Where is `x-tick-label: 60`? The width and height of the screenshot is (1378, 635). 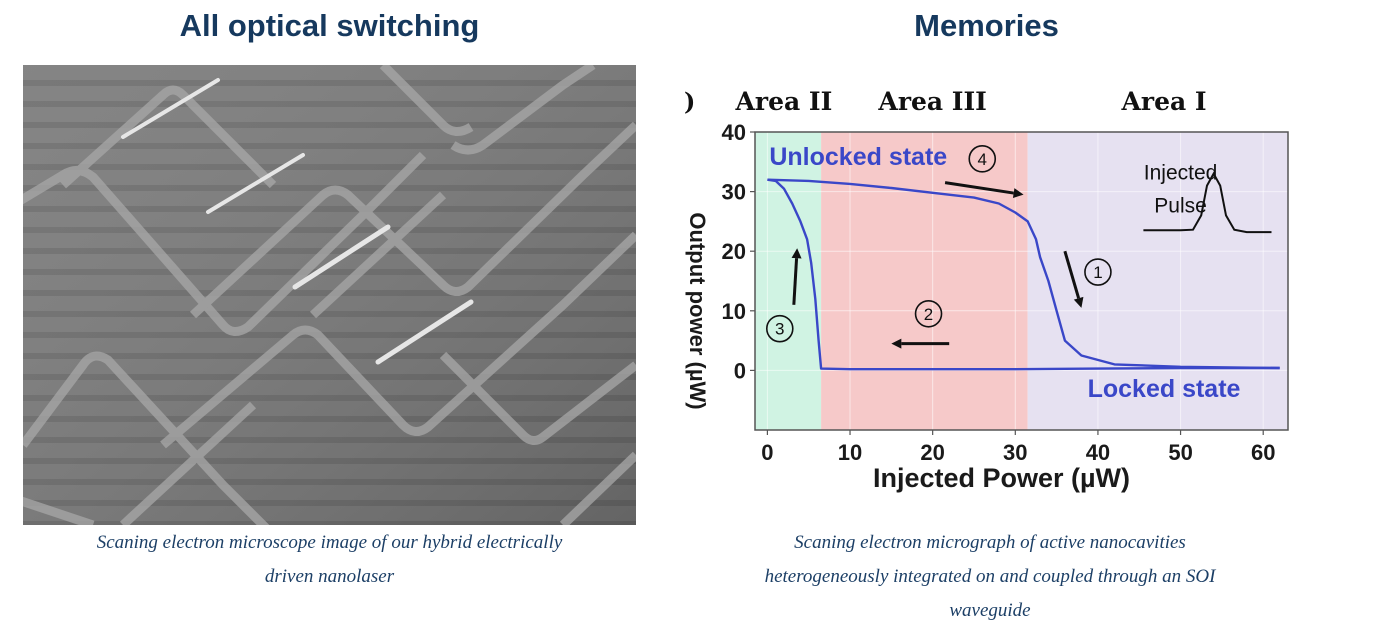
x-tick-label: 60 is located at coordinates (1263, 452).